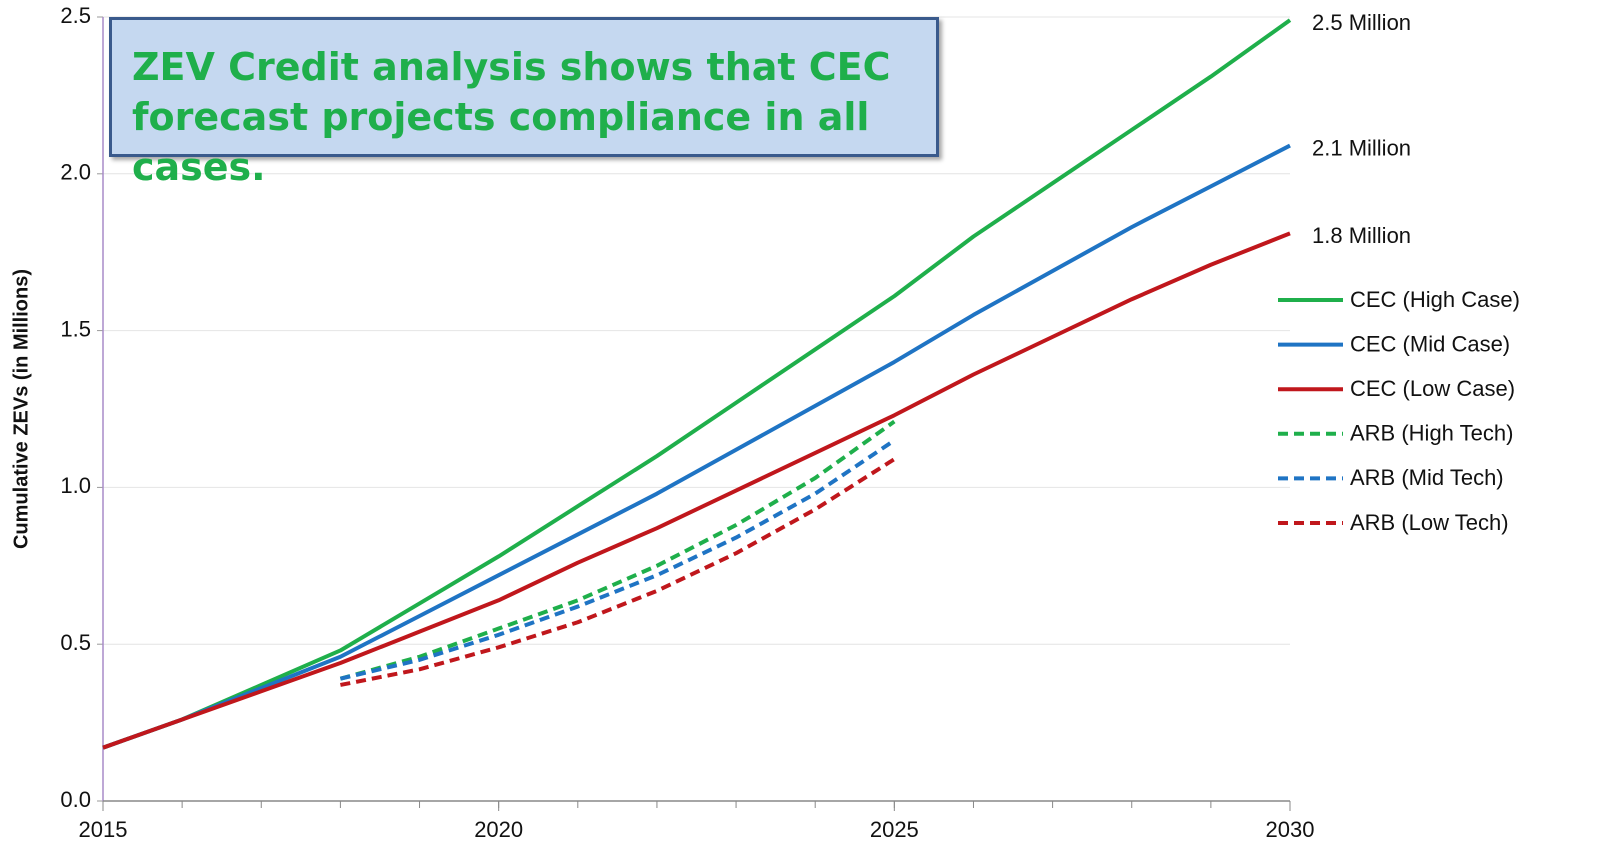  I want to click on y-tick-label: 1.0, so click(75, 485).